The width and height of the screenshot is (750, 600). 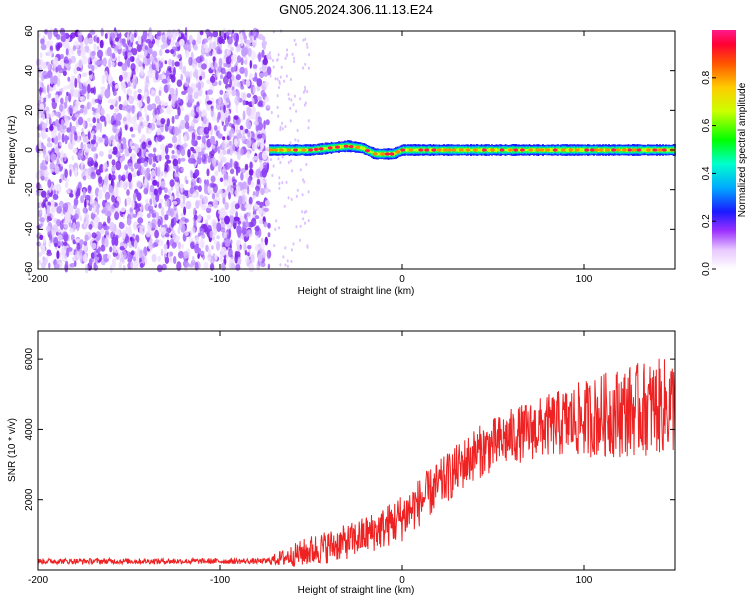 I want to click on colorbar-gradient, so click(x=724, y=149).